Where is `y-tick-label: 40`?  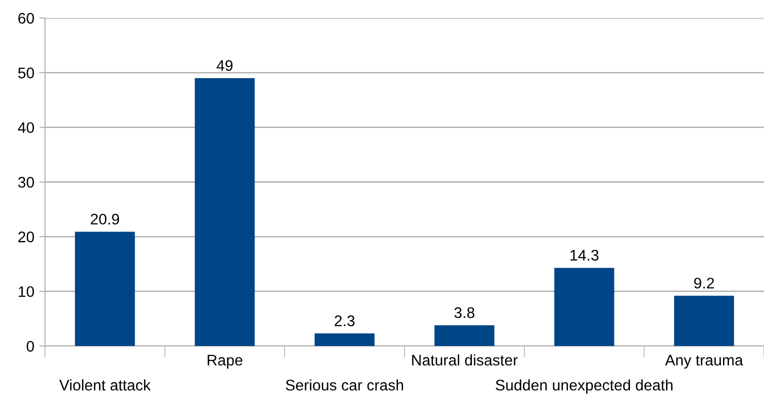
y-tick-label: 40 is located at coordinates (26, 128).